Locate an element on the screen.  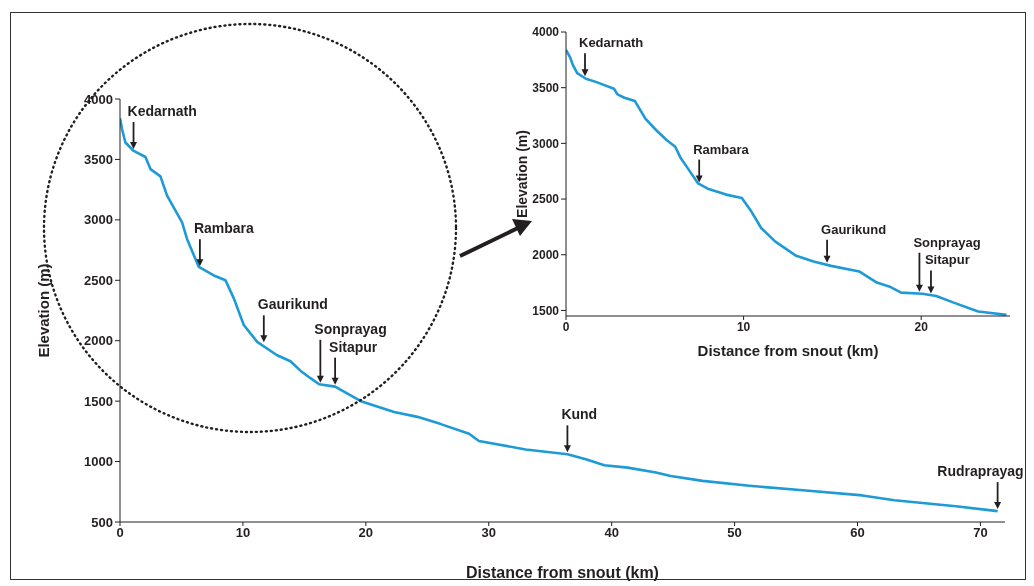
x-tick-label: 30 is located at coordinates (488, 533).